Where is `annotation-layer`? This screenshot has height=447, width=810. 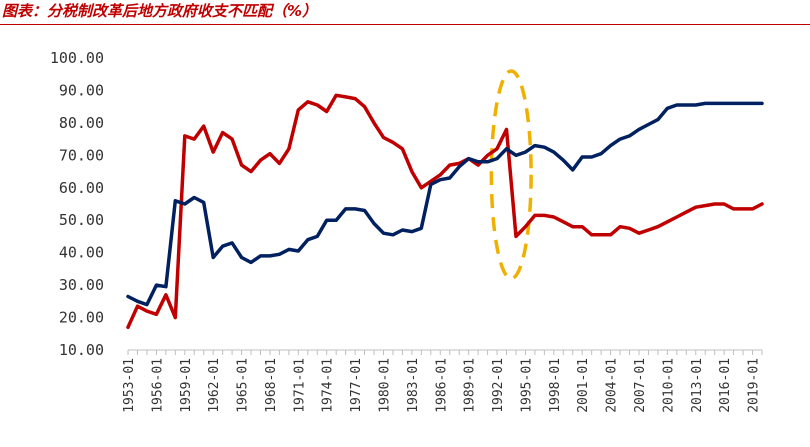 annotation-layer is located at coordinates (511, 175).